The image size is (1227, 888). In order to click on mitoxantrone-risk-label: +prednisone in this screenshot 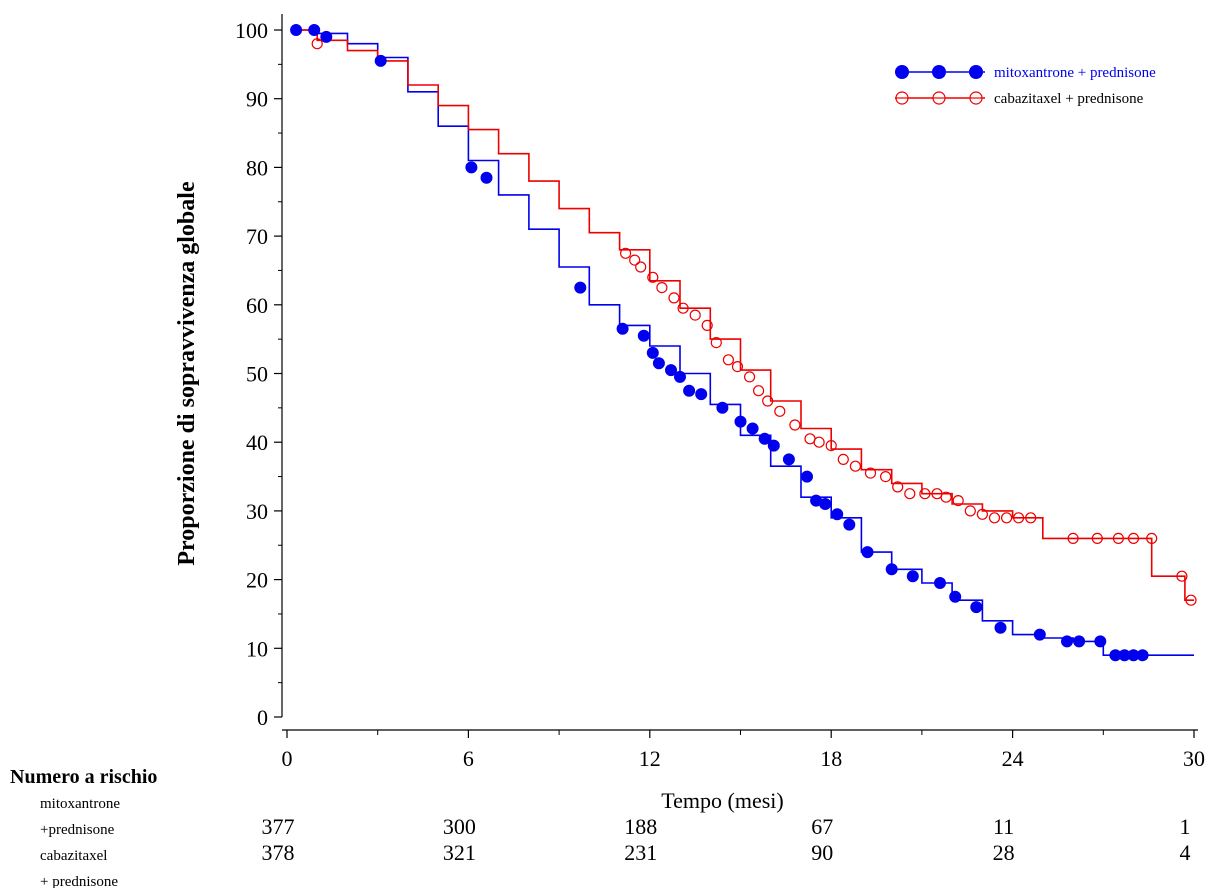, I will do `click(77, 830)`.